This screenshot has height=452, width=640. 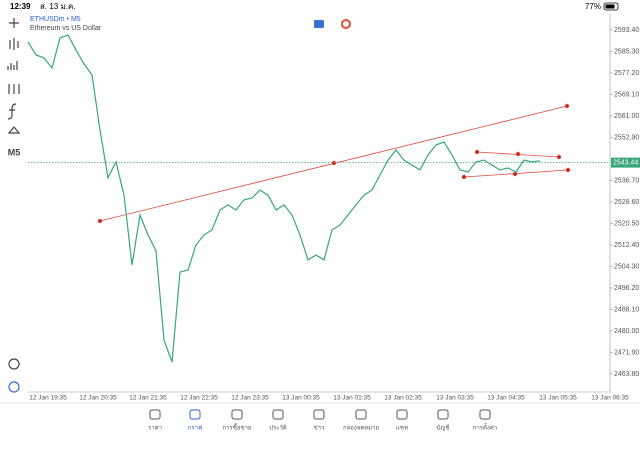 I want to click on x-tick-label: 13 Jan 06:35, so click(x=610, y=398).